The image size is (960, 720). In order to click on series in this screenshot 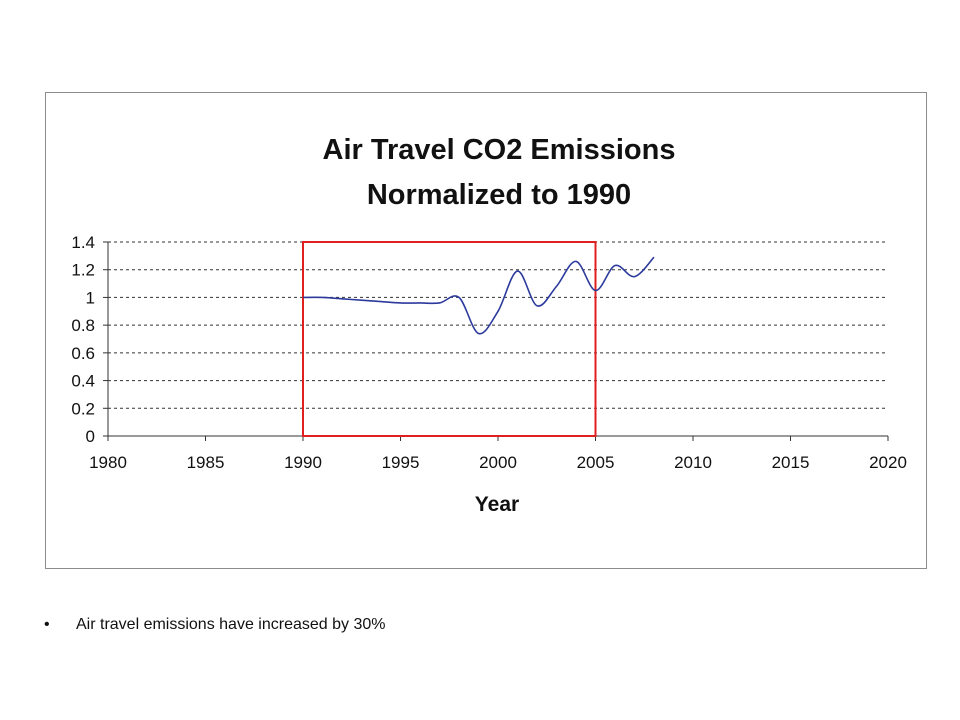, I will do `click(478, 295)`.